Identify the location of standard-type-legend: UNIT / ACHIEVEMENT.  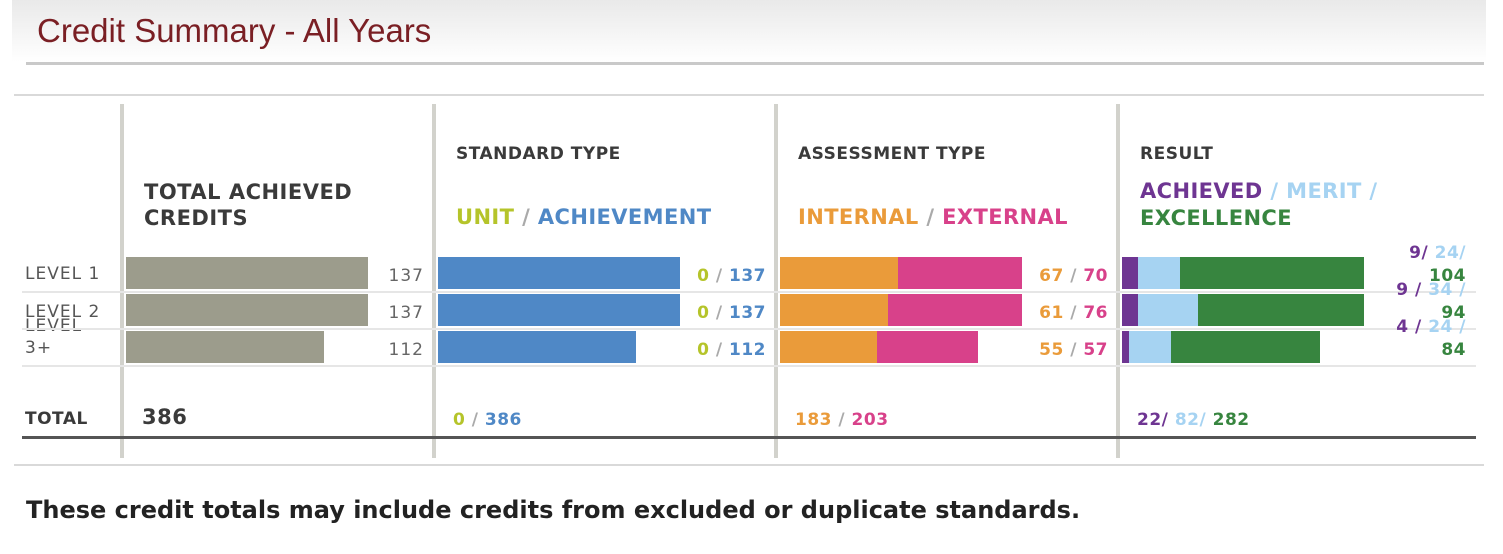
(584, 217).